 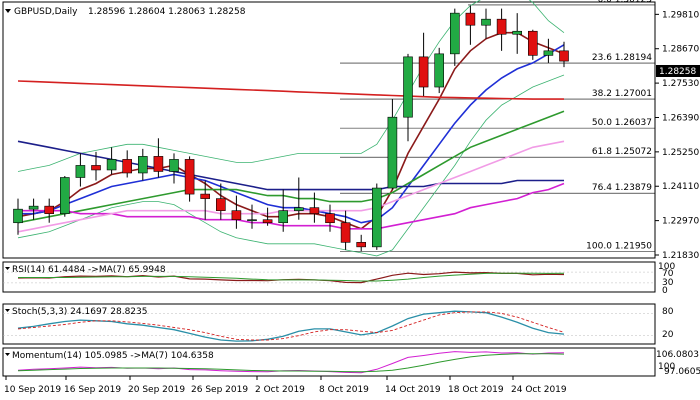 I want to click on momentum-ma-line, so click(x=291, y=363).